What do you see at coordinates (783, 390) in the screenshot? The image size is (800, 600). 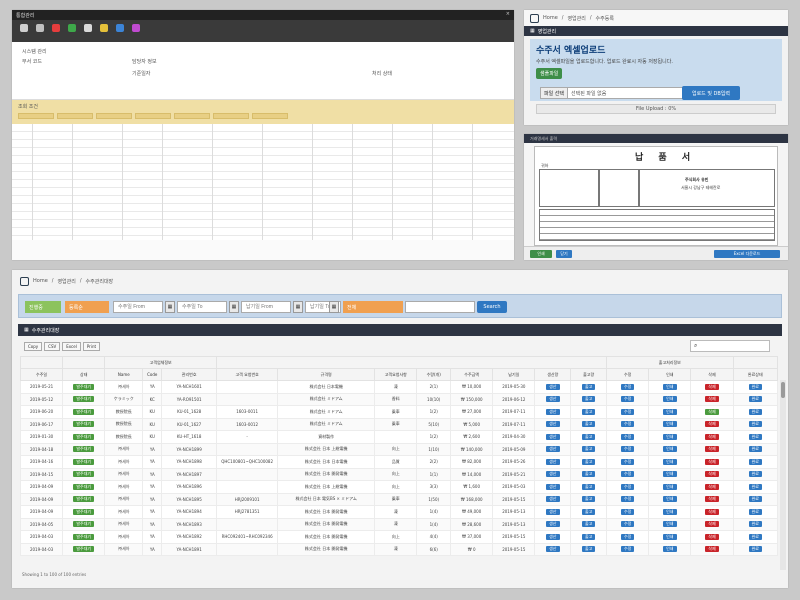 I see `scrollbar-thumb` at bounding box center [783, 390].